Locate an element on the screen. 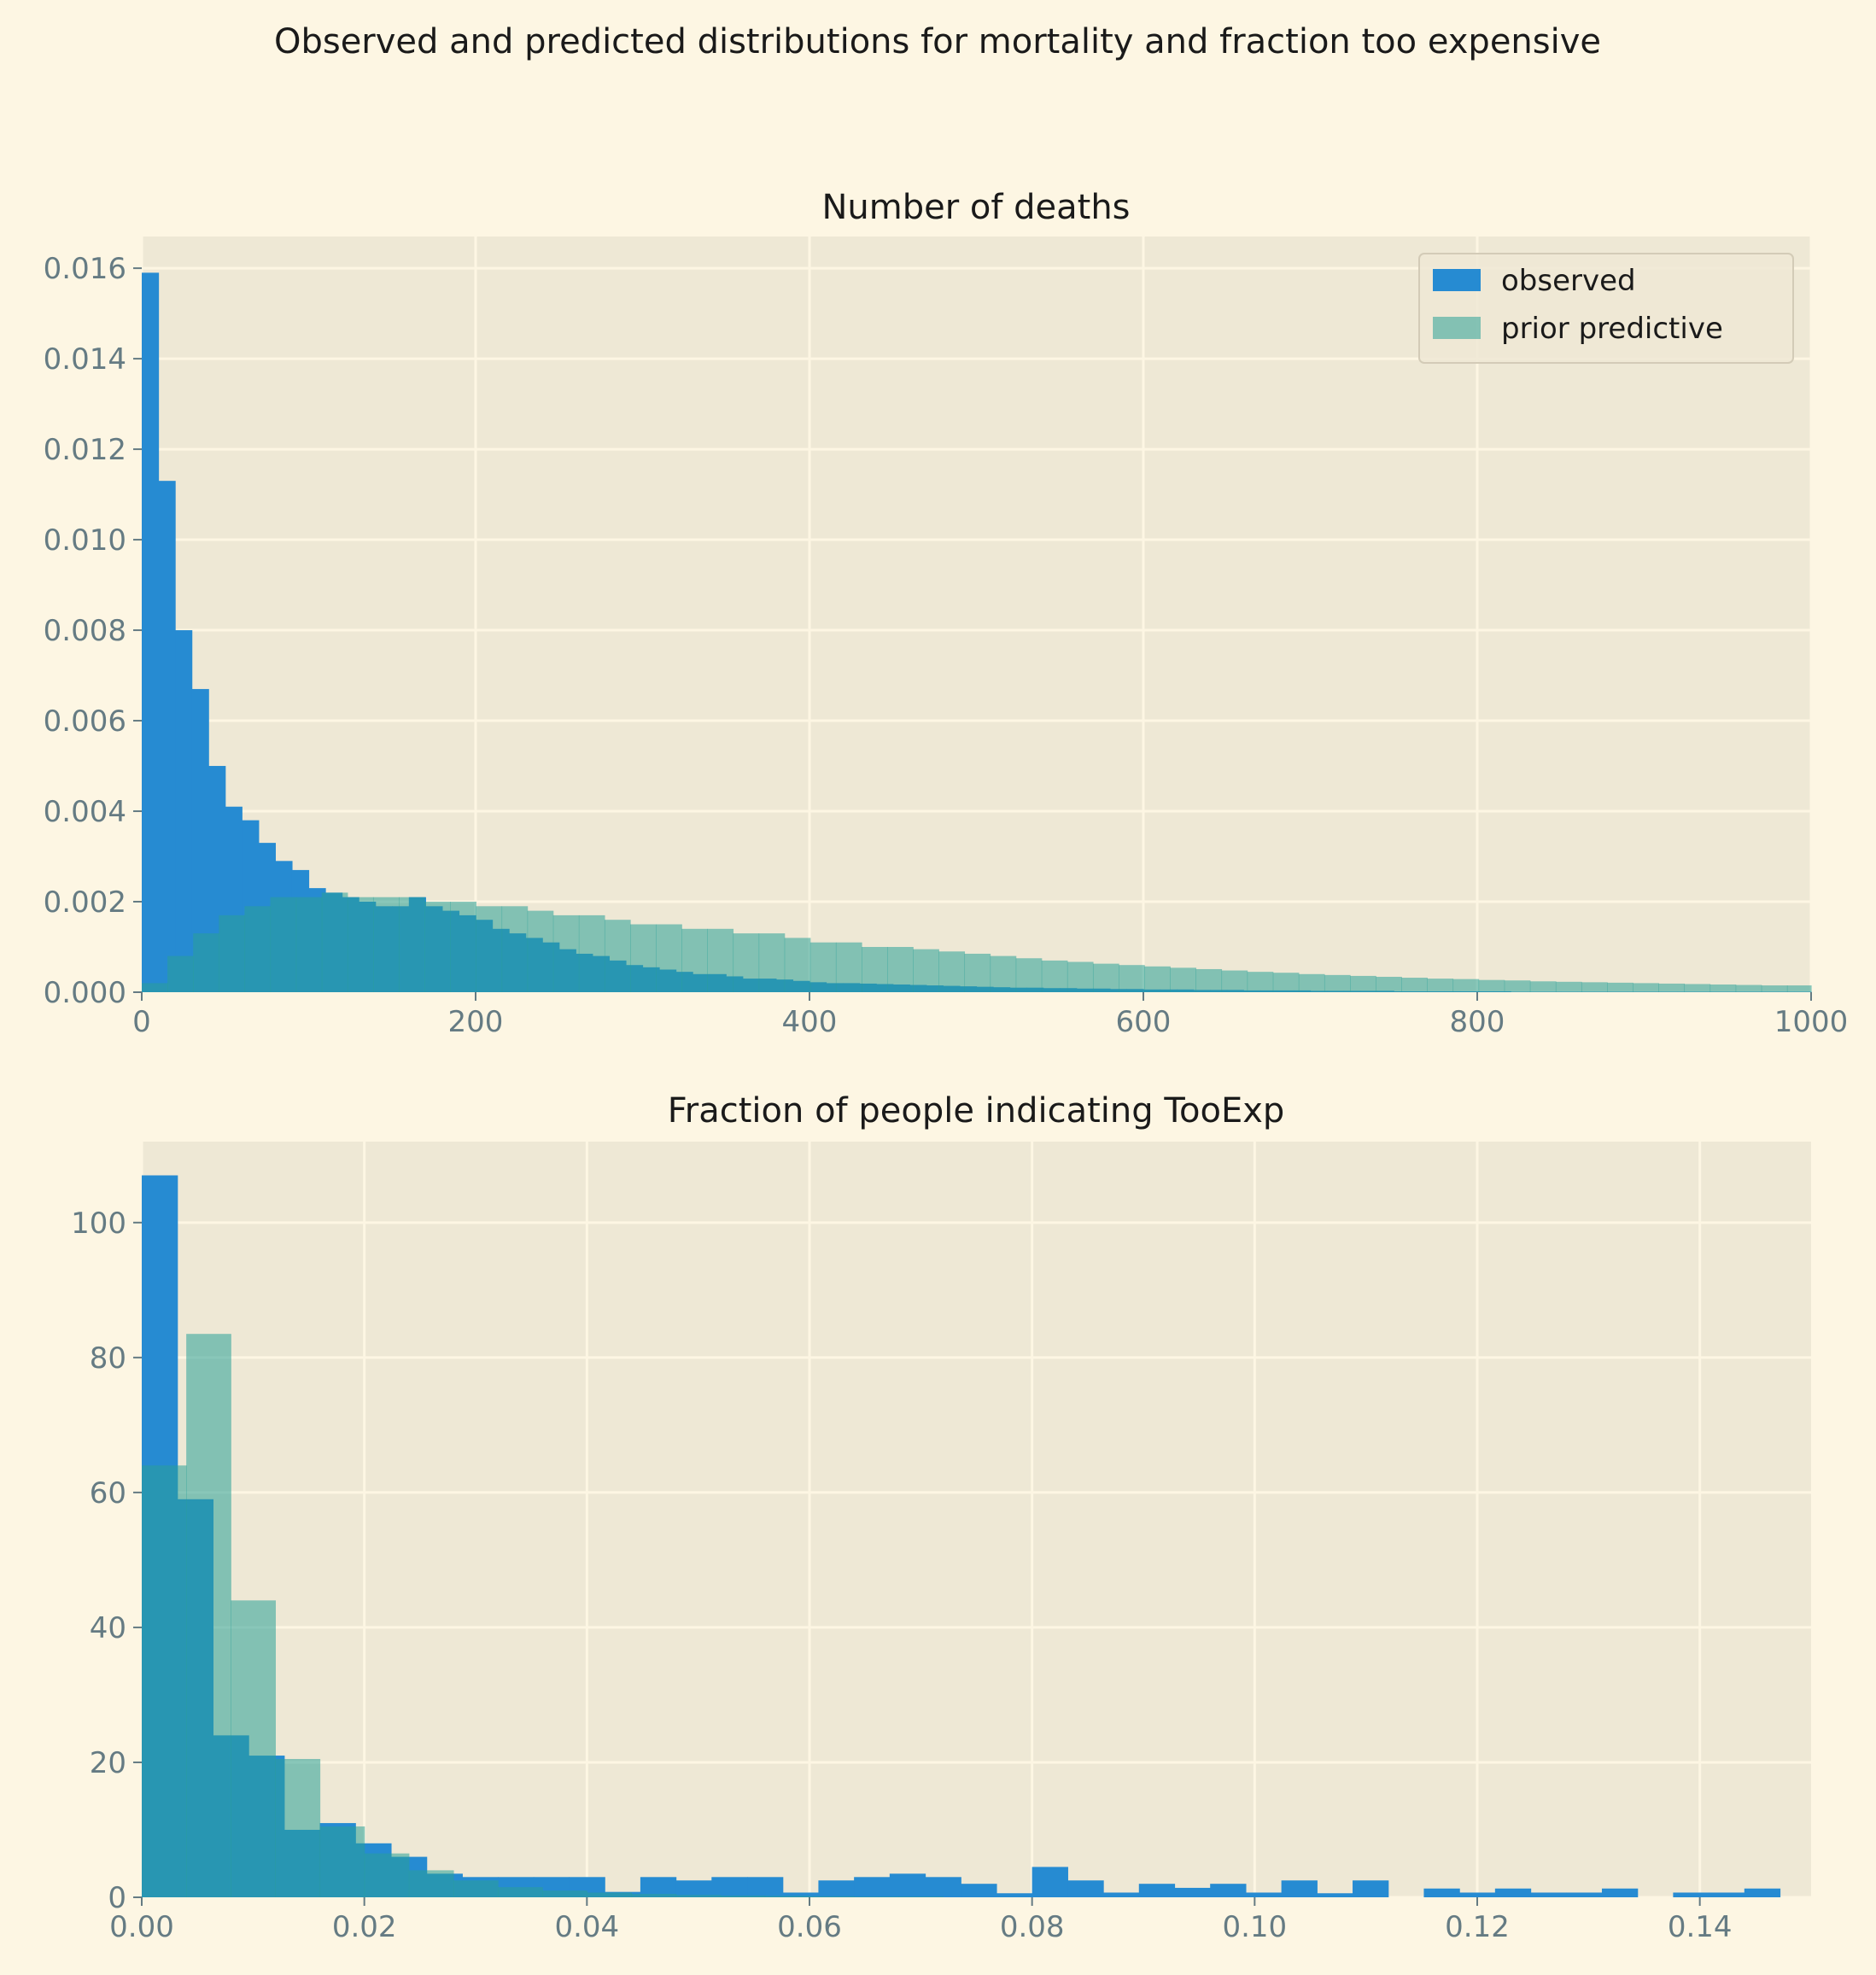  x-tick-label: 0 is located at coordinates (141, 1022).